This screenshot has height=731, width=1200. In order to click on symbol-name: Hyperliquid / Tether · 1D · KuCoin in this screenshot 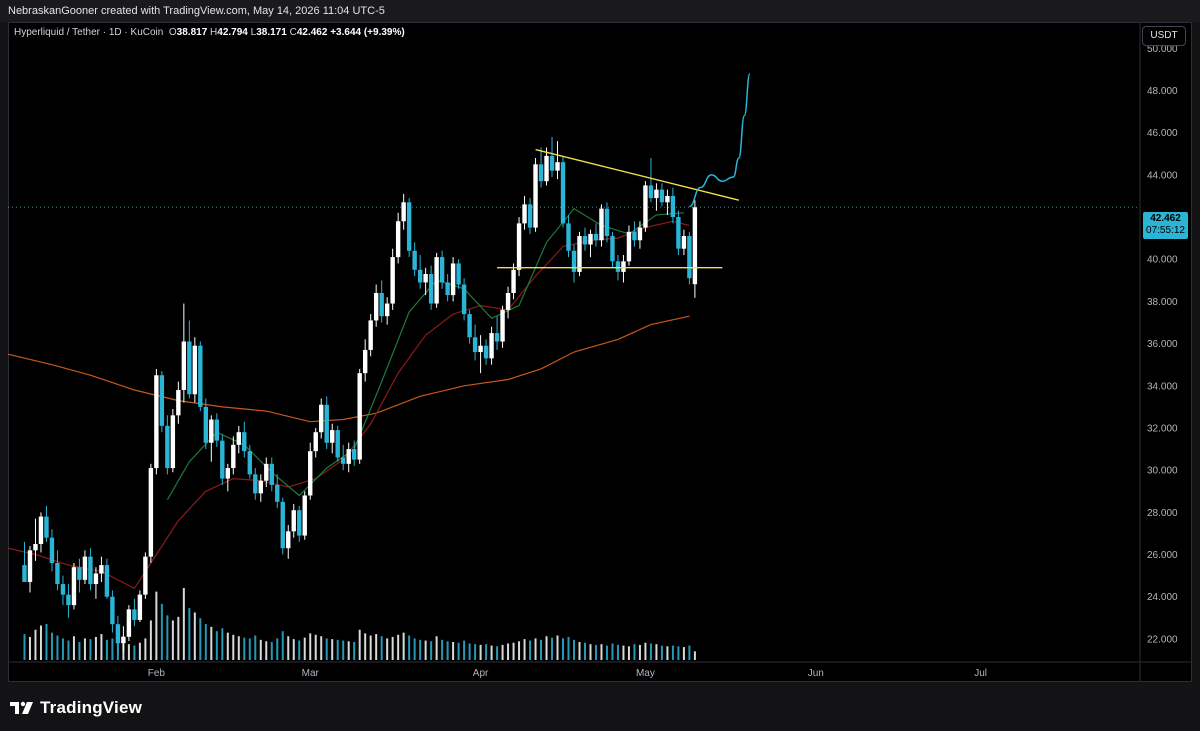, I will do `click(89, 32)`.